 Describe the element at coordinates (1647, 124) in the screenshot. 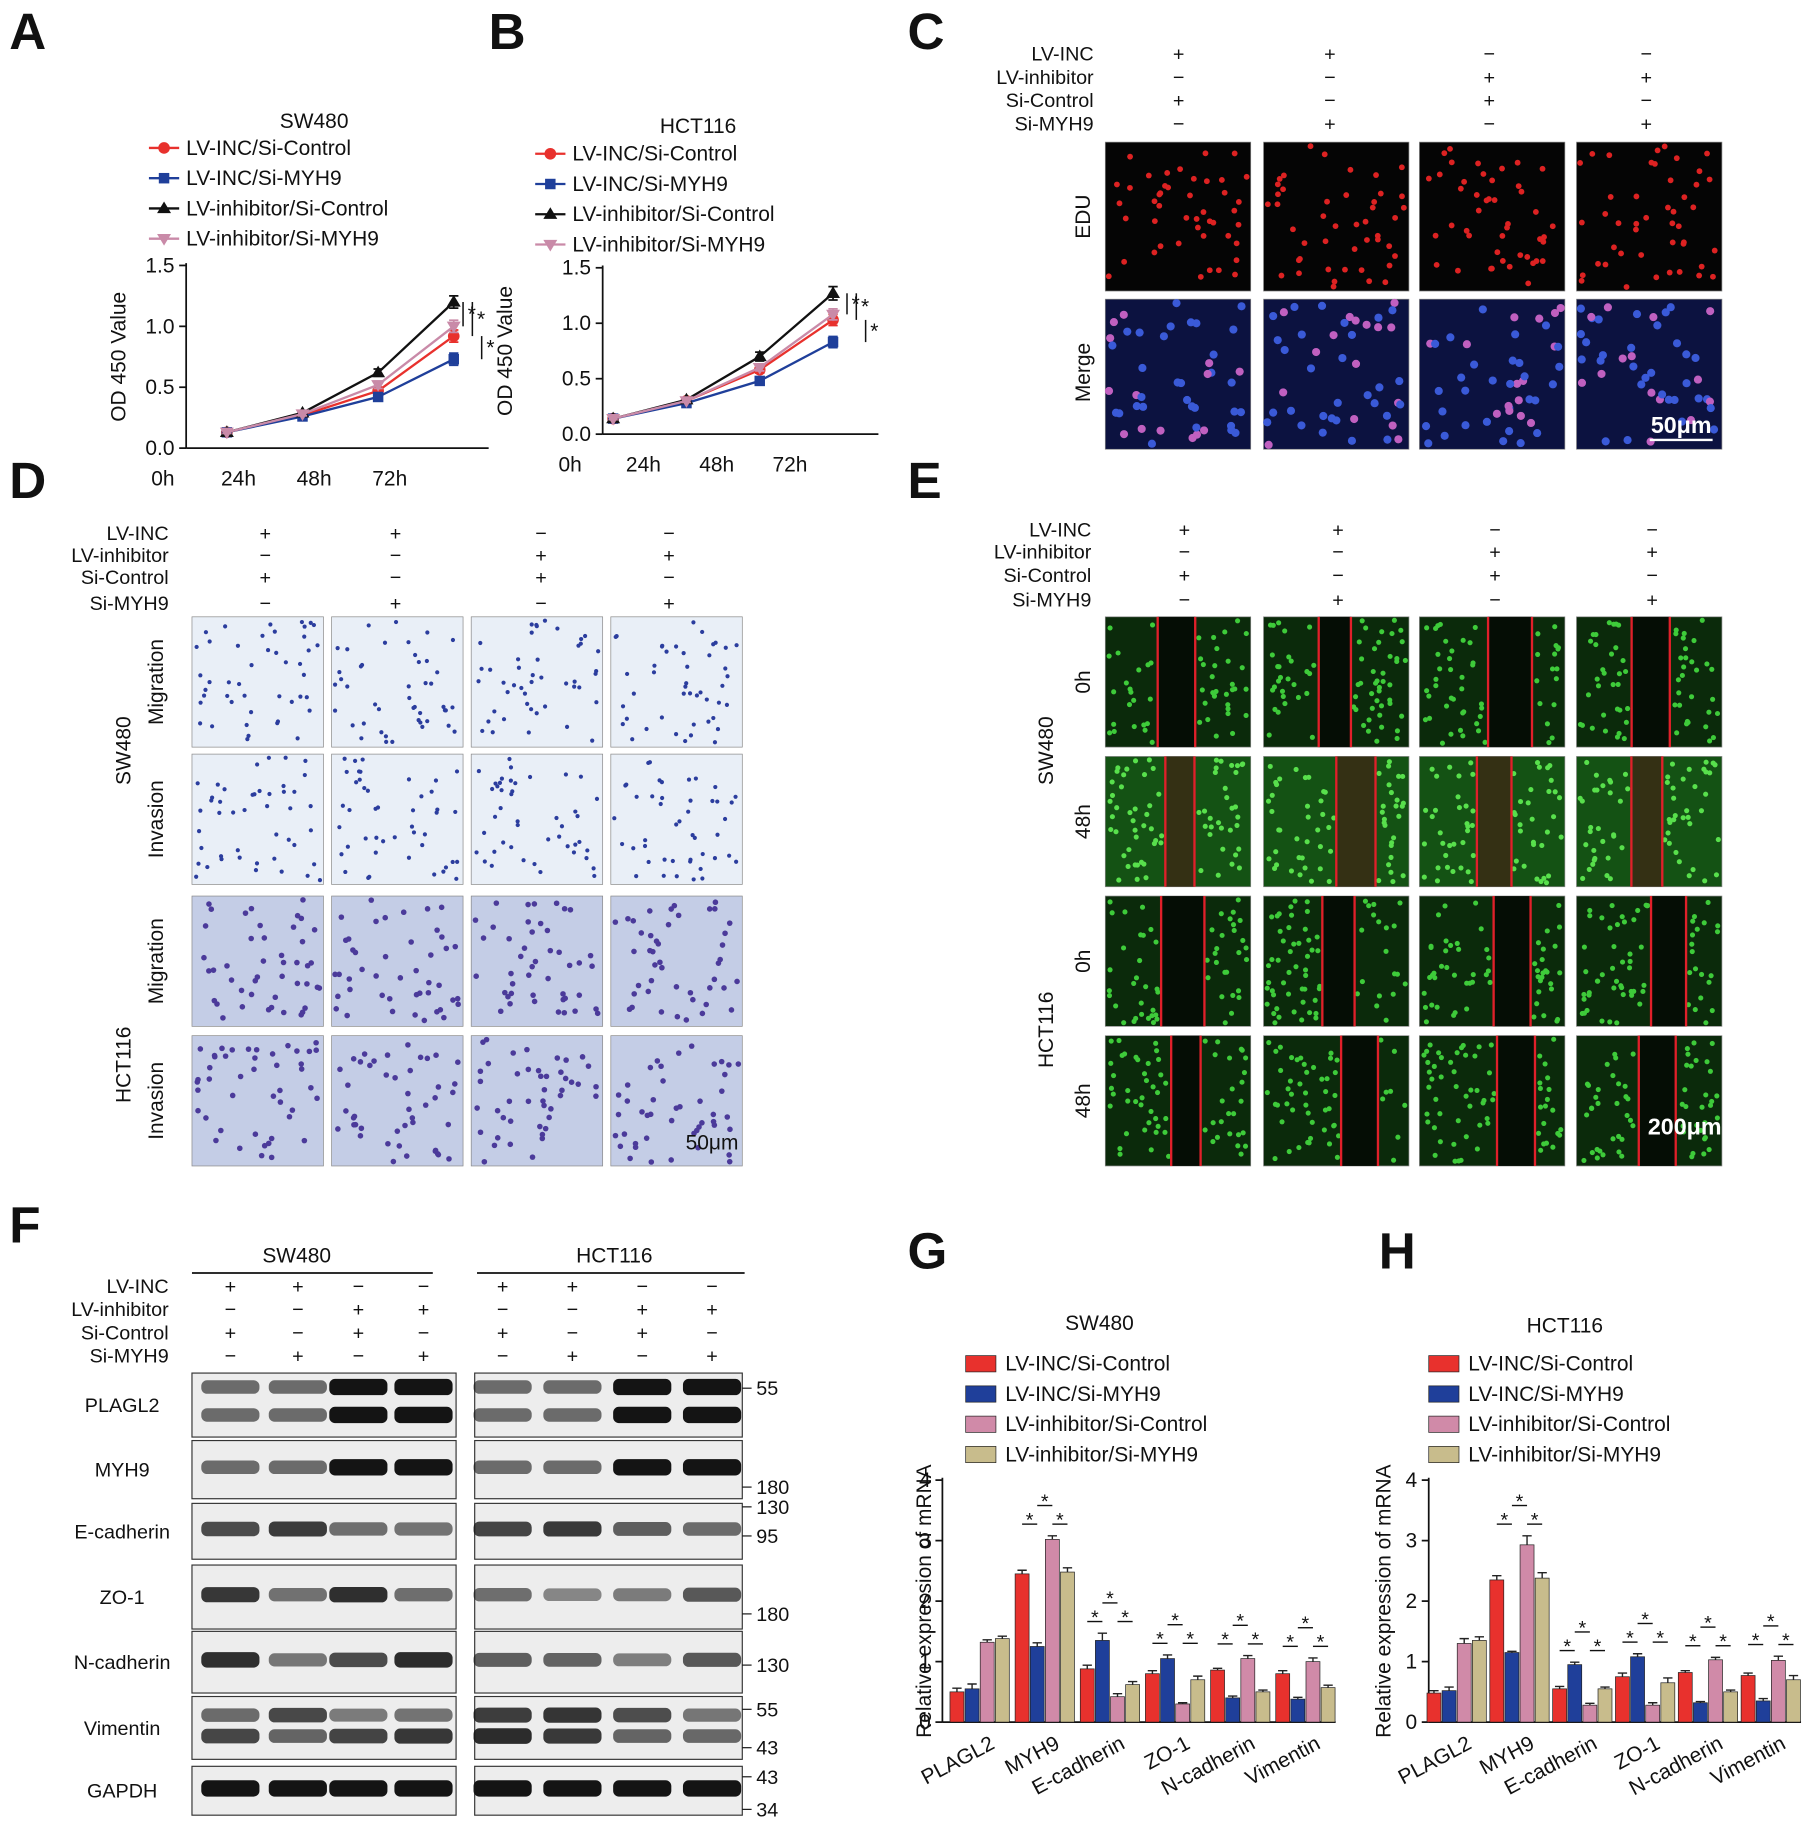

I see `condition-sign: +` at that location.